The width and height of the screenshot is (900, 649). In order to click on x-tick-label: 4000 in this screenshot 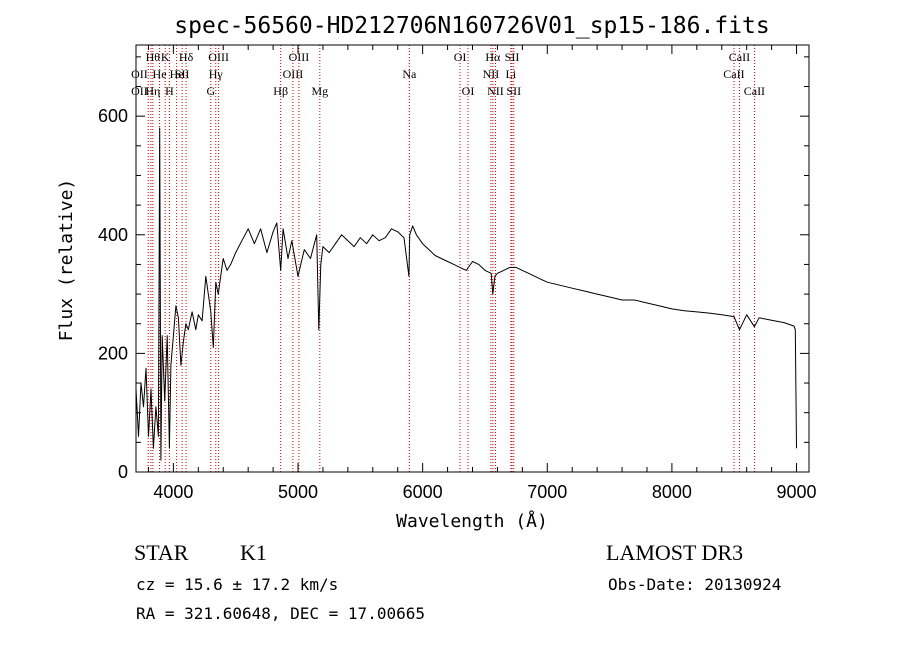, I will do `click(173, 492)`.